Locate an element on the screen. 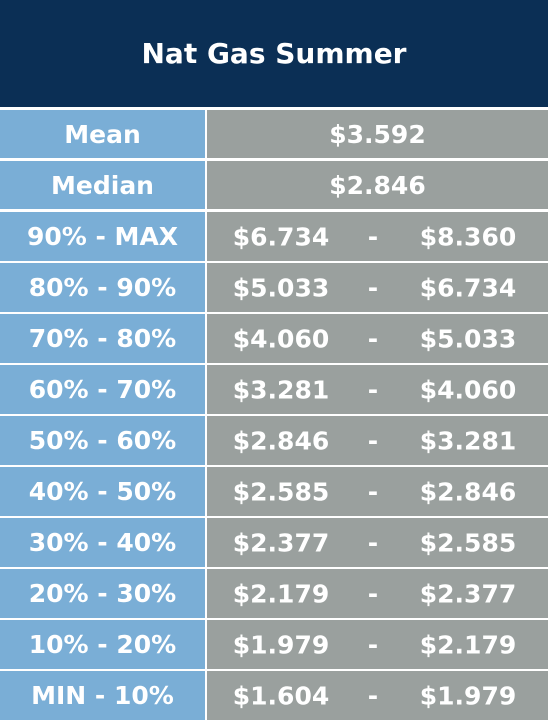 Image resolution: width=548 pixels, height=724 pixels. range-label: 50% - 60% is located at coordinates (102, 440).